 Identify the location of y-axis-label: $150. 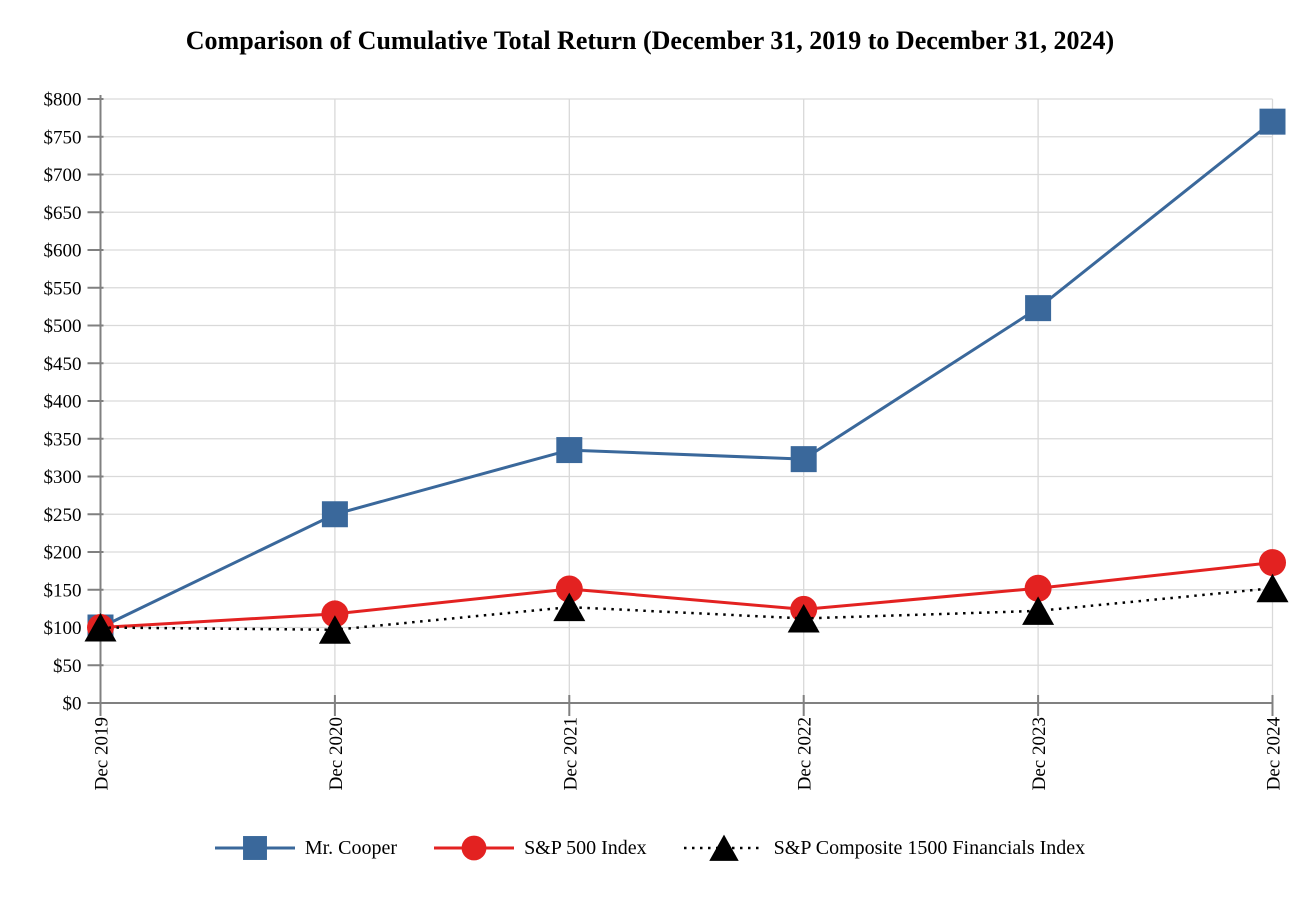
(63, 590).